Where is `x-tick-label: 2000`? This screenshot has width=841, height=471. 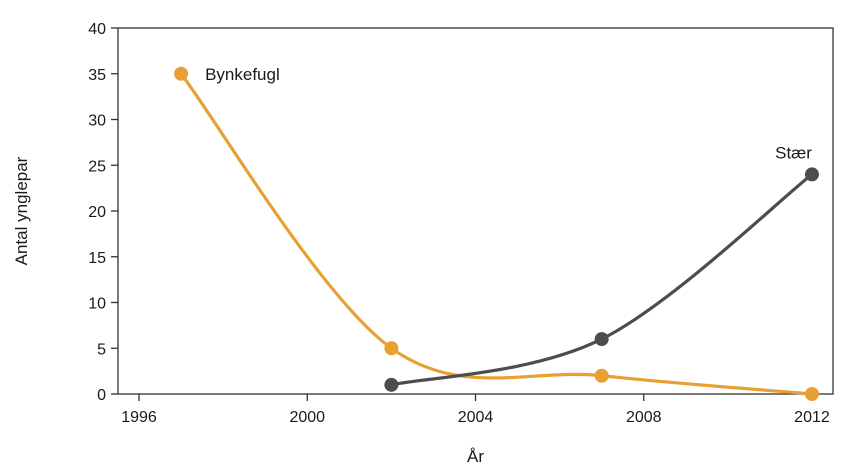
x-tick-label: 2000 is located at coordinates (307, 417).